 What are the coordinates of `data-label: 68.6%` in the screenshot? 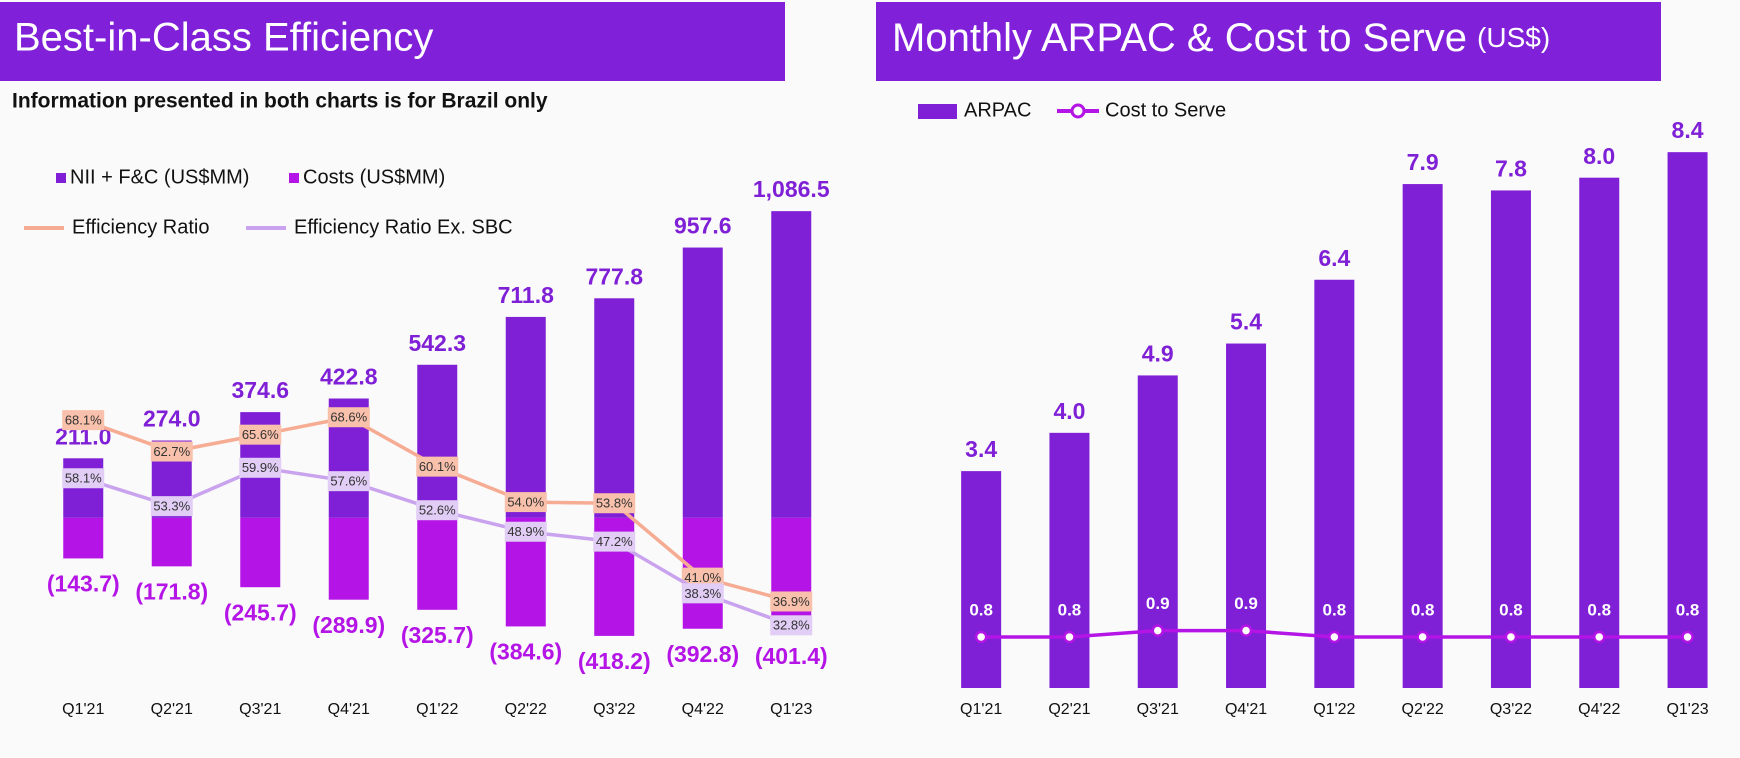 It's located at (348, 417).